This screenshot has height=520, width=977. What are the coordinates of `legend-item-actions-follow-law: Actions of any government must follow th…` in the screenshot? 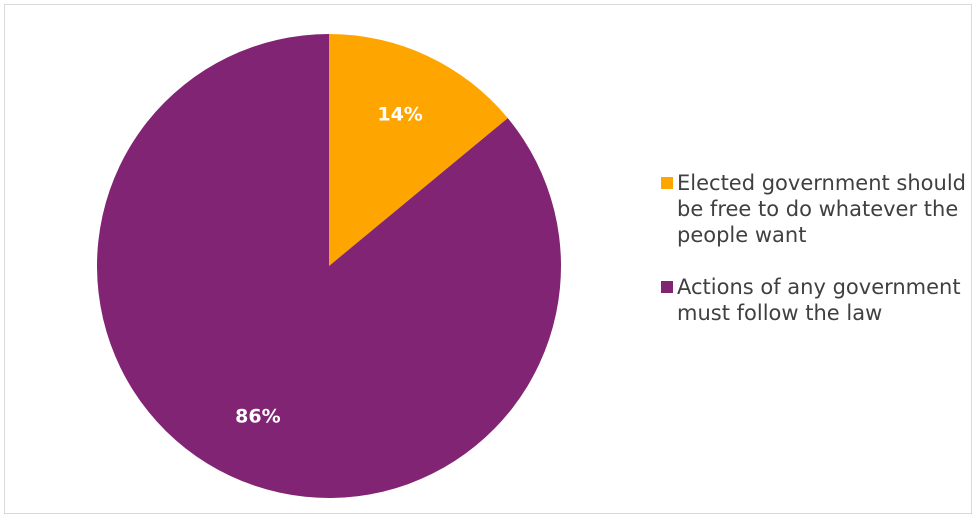 It's located at (816, 300).